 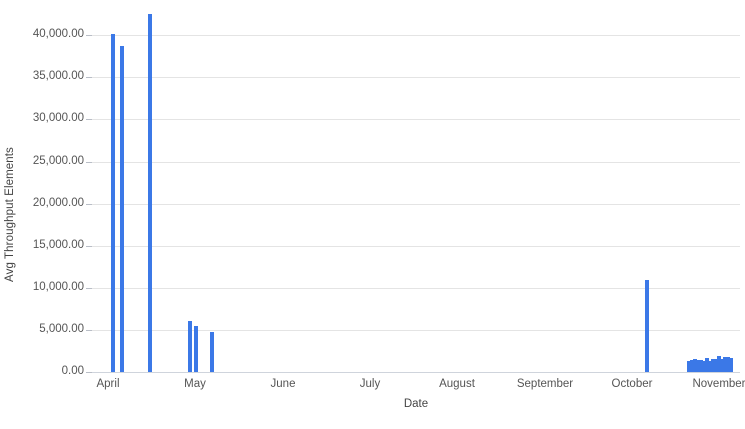 I want to click on x-axis-title: Date, so click(x=416, y=404).